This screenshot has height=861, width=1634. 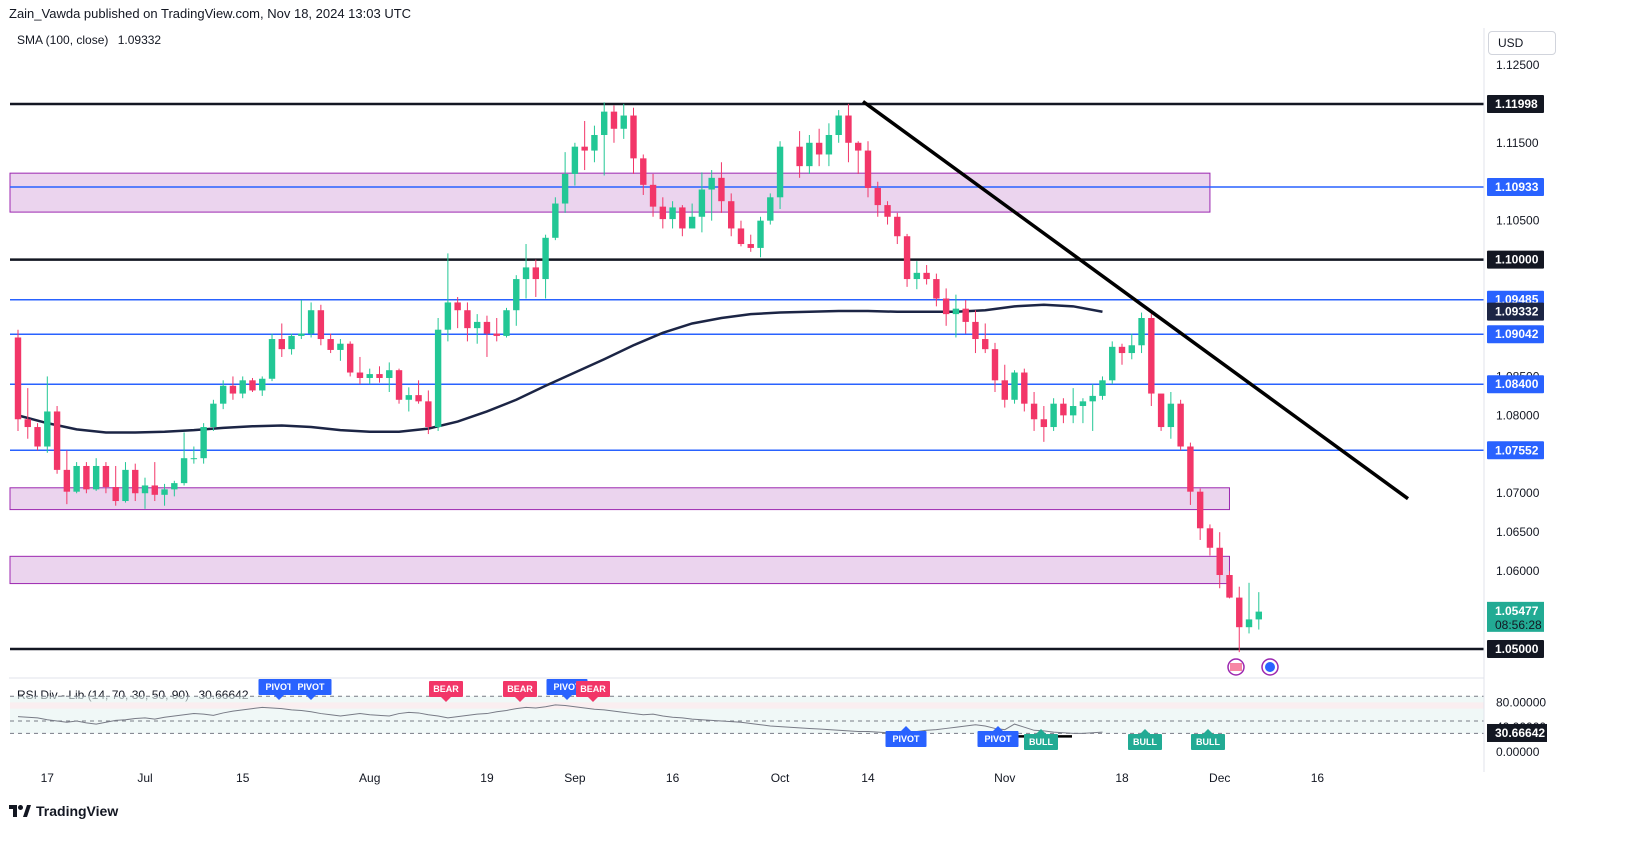 What do you see at coordinates (633, 137) in the screenshot?
I see `candle-63-body` at bounding box center [633, 137].